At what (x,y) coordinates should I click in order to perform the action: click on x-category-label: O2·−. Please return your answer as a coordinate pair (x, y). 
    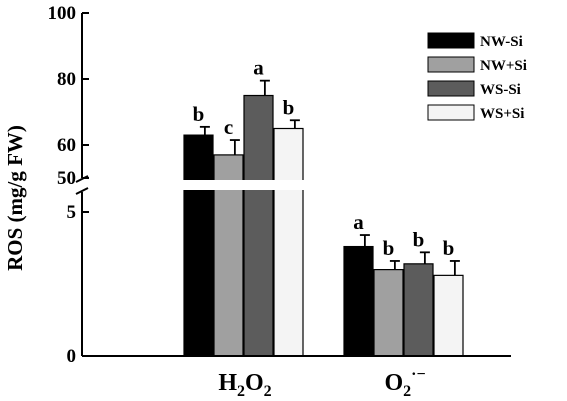
    Looking at the image, I should click on (404, 383).